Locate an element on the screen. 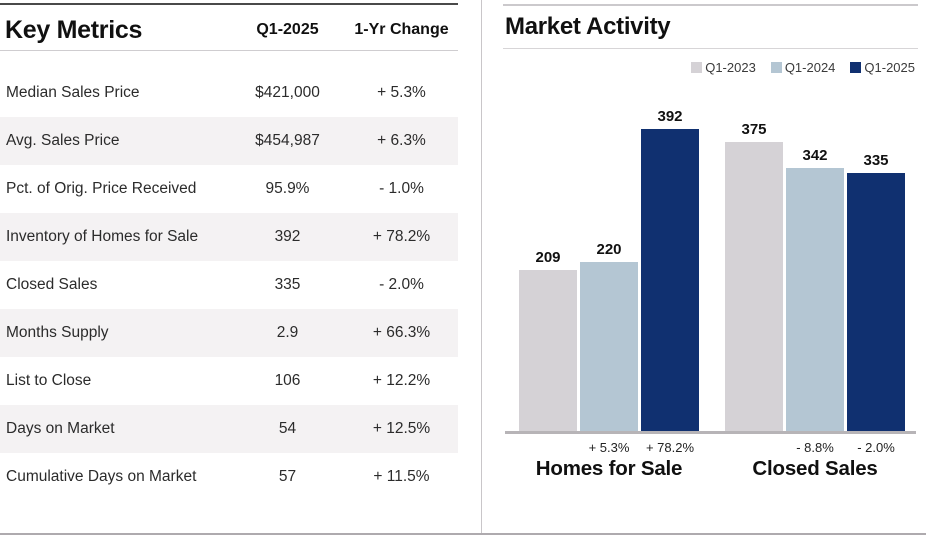 This screenshot has width=926, height=543. metric-change: + 78.2% is located at coordinates (401, 236).